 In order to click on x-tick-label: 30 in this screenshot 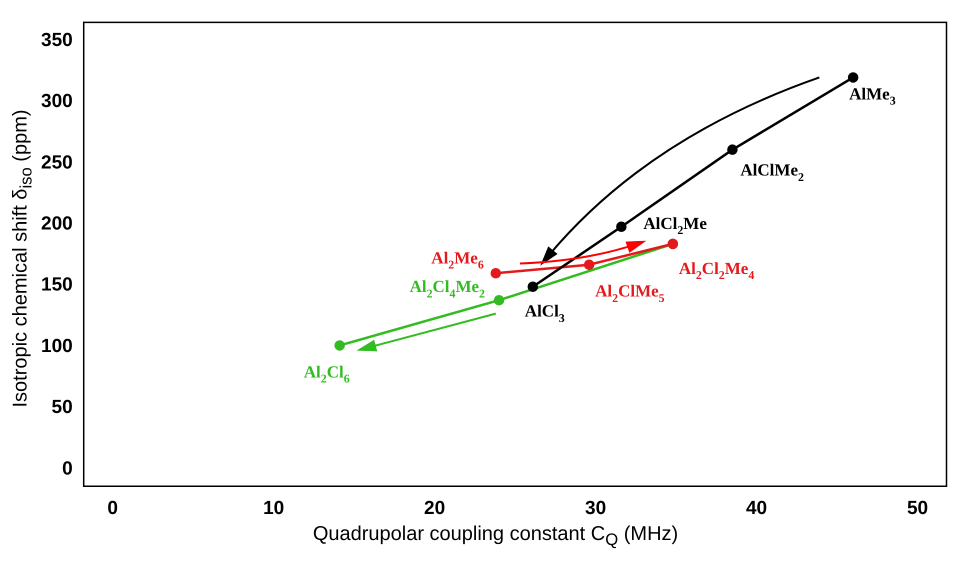, I will do `click(595, 508)`.